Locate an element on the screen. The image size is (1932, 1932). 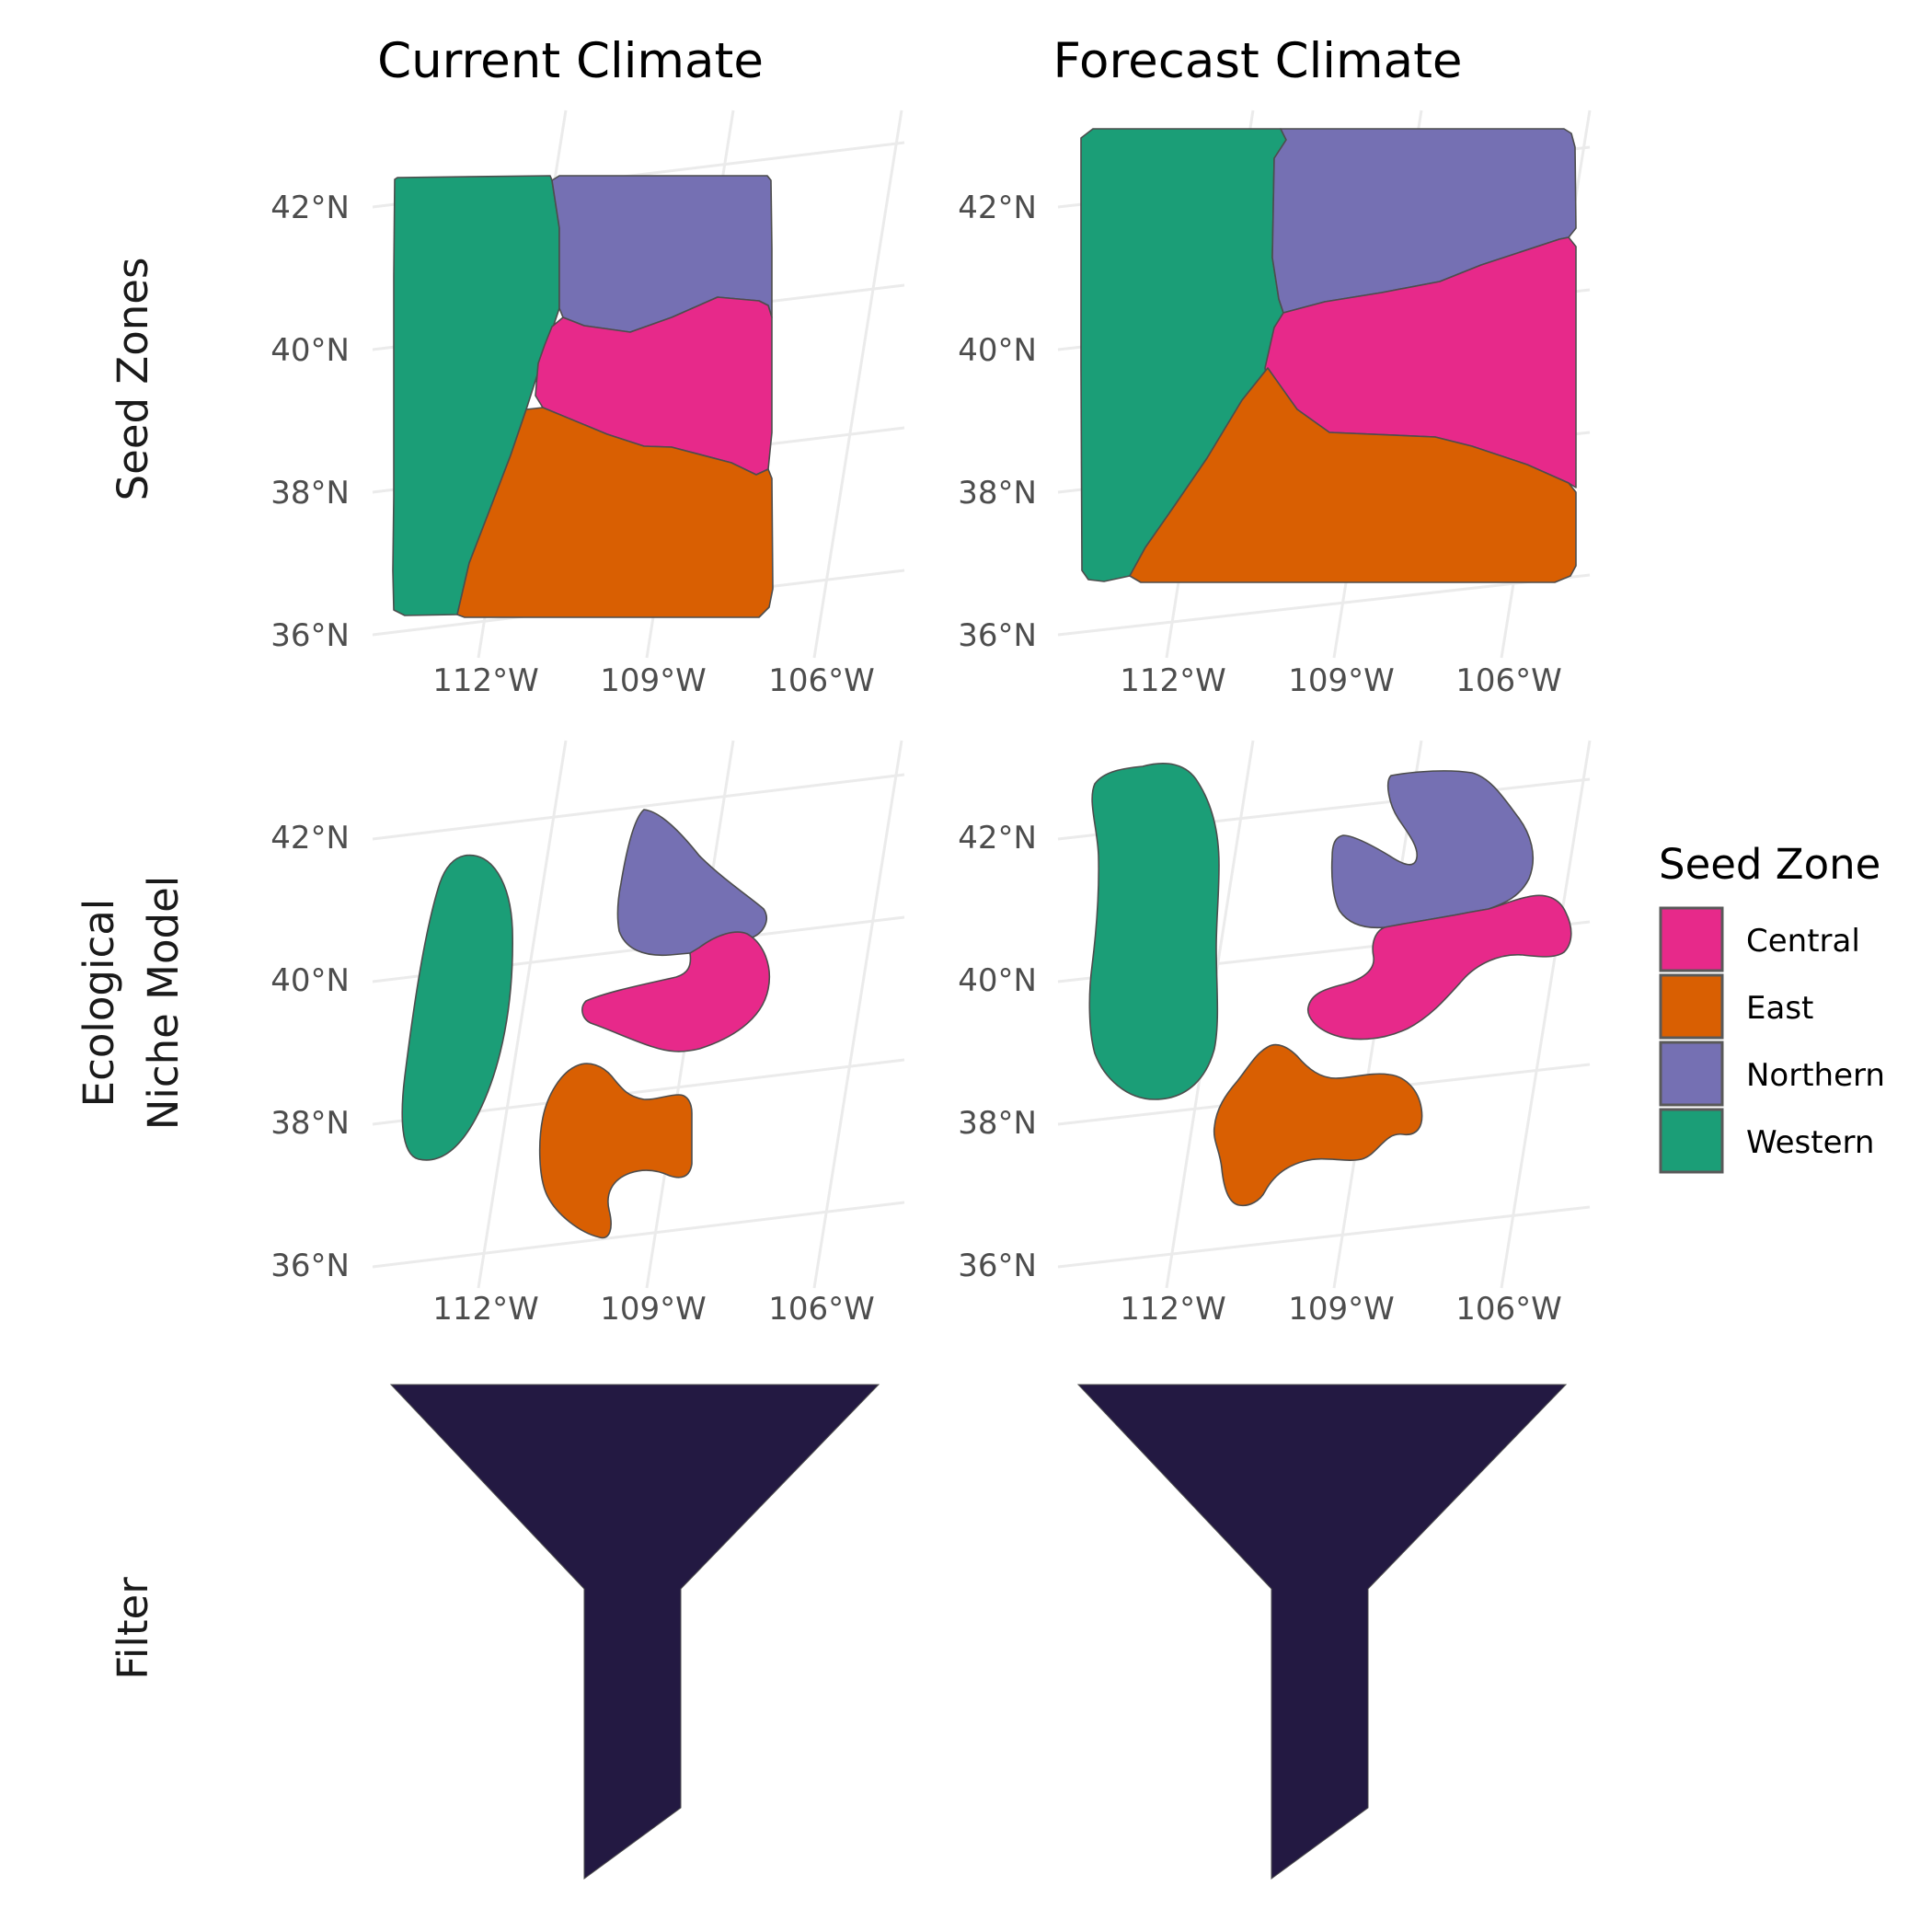
map-panel-ecological-niche-model-current is located at coordinates (638, 1014).